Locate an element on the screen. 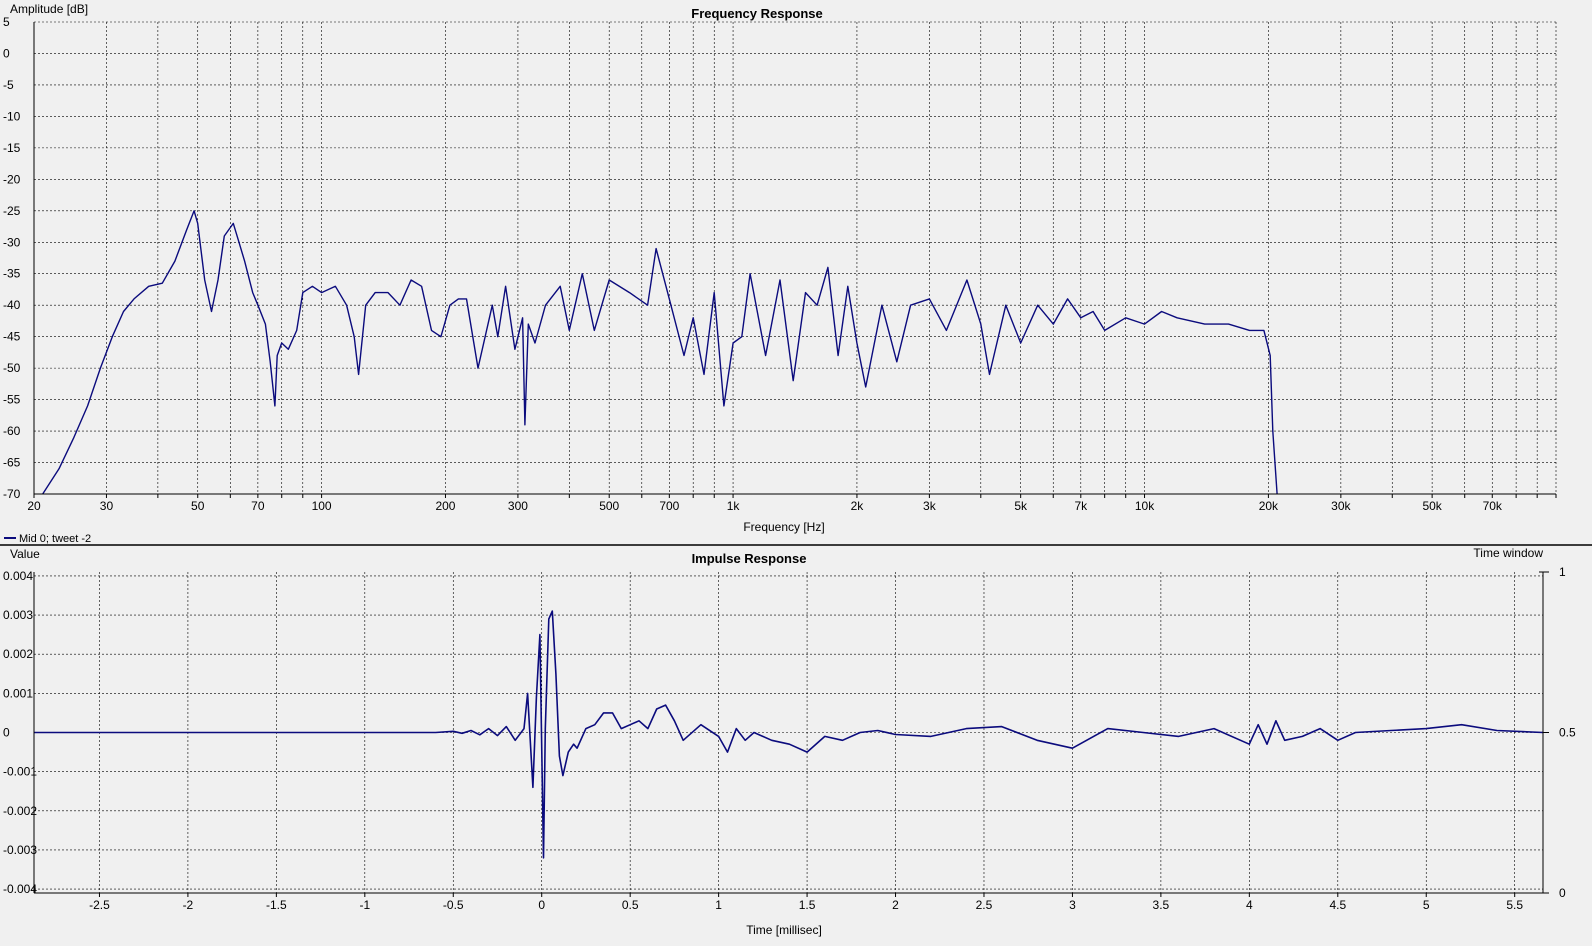  fr-x-tick-label: 1k is located at coordinates (734, 506).